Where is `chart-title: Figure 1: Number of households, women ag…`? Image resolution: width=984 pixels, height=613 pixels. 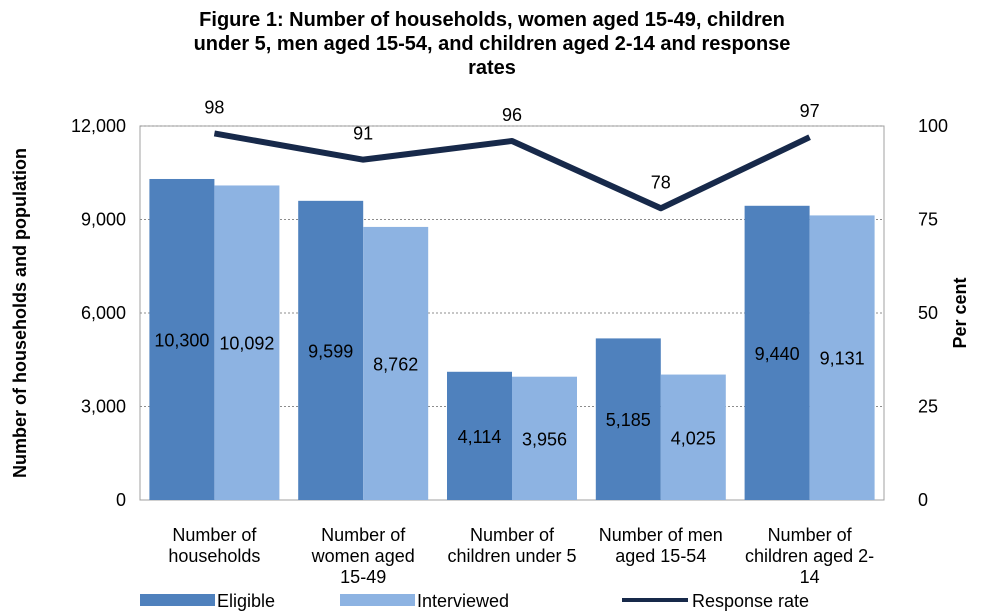 chart-title: Figure 1: Number of households, women ag… is located at coordinates (492, 44).